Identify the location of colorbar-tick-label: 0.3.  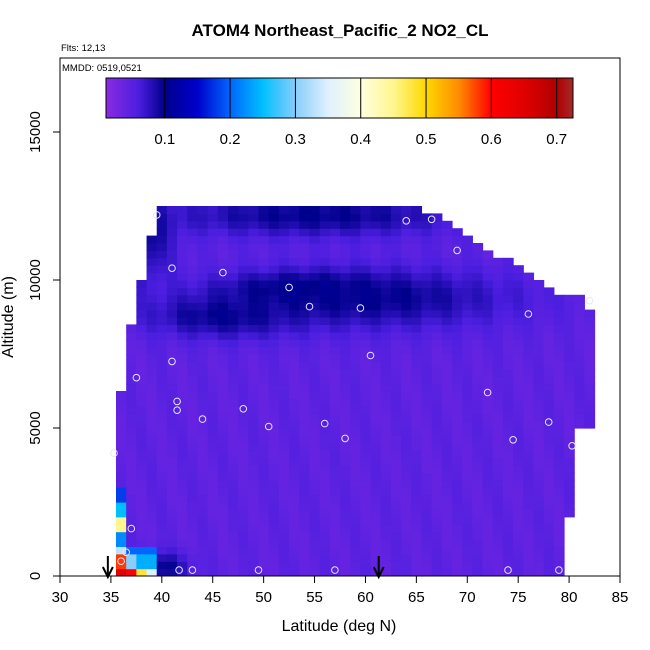
(295, 139).